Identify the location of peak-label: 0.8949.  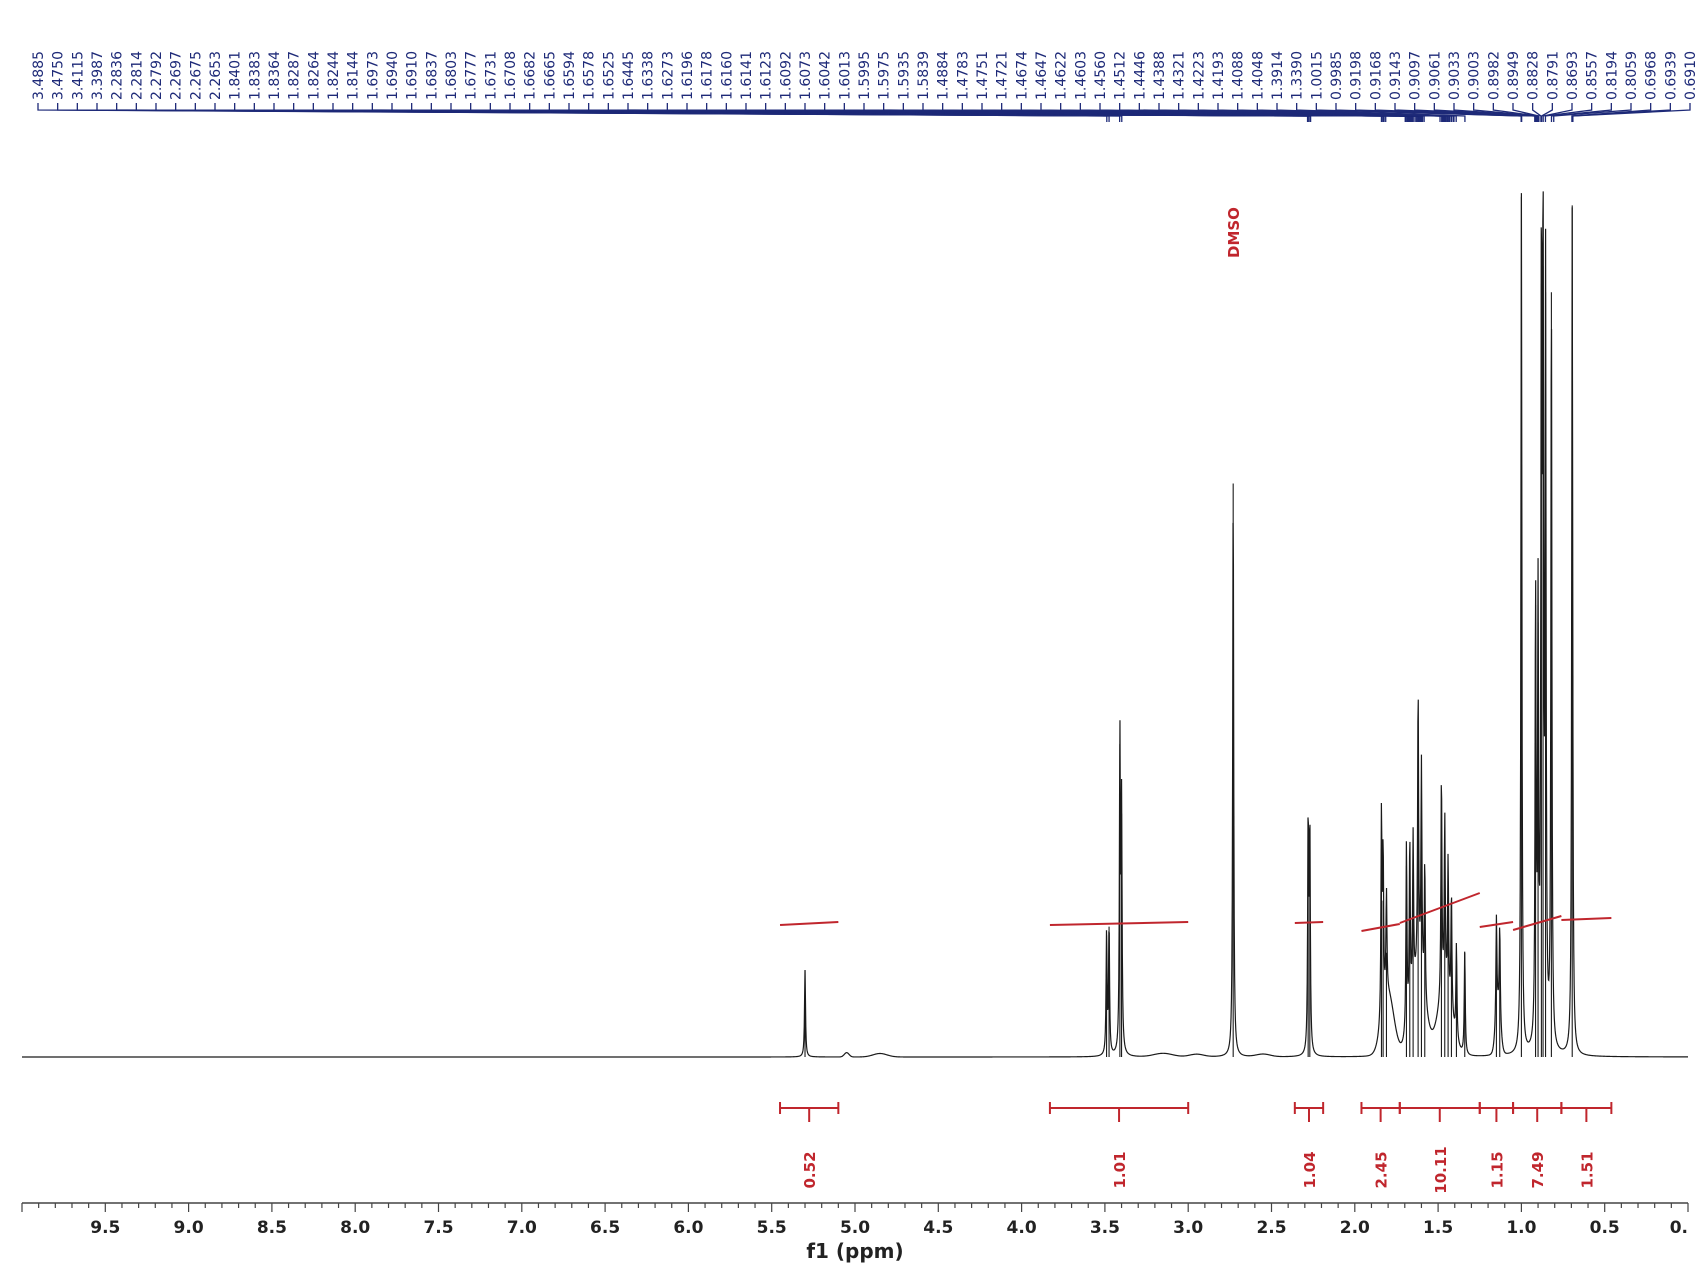
(1514, 75).